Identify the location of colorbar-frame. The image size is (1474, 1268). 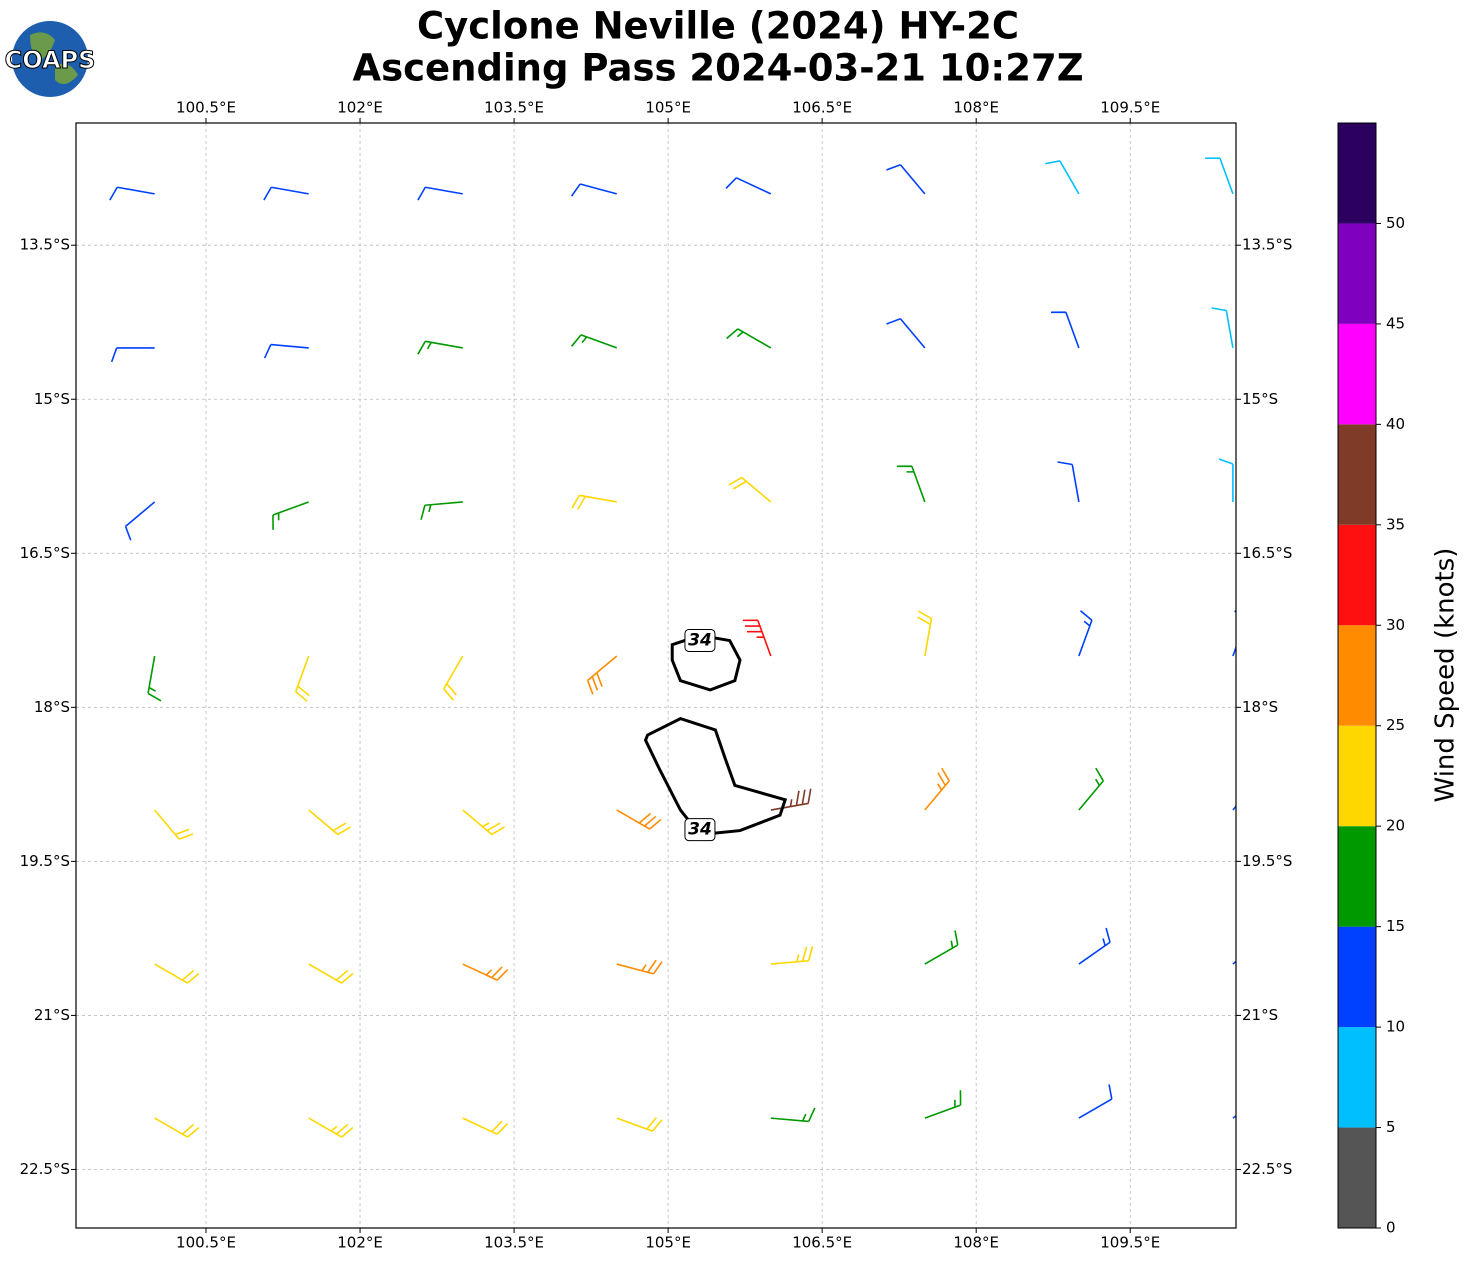
(1357, 675).